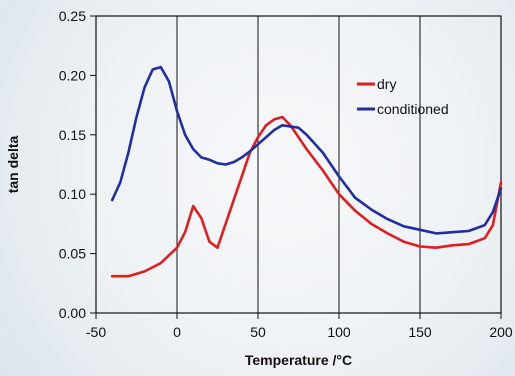 The width and height of the screenshot is (515, 376). I want to click on y-tick-label: 0.25, so click(72, 16).